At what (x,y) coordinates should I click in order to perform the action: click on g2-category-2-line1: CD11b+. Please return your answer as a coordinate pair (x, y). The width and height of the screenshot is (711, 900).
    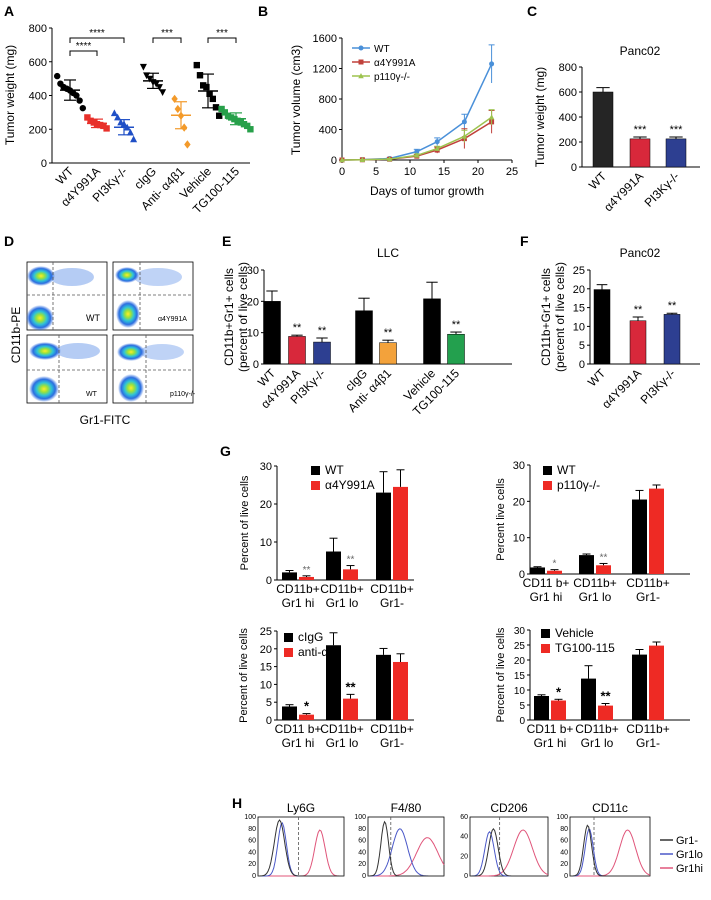
    Looking at the image, I should click on (647, 583).